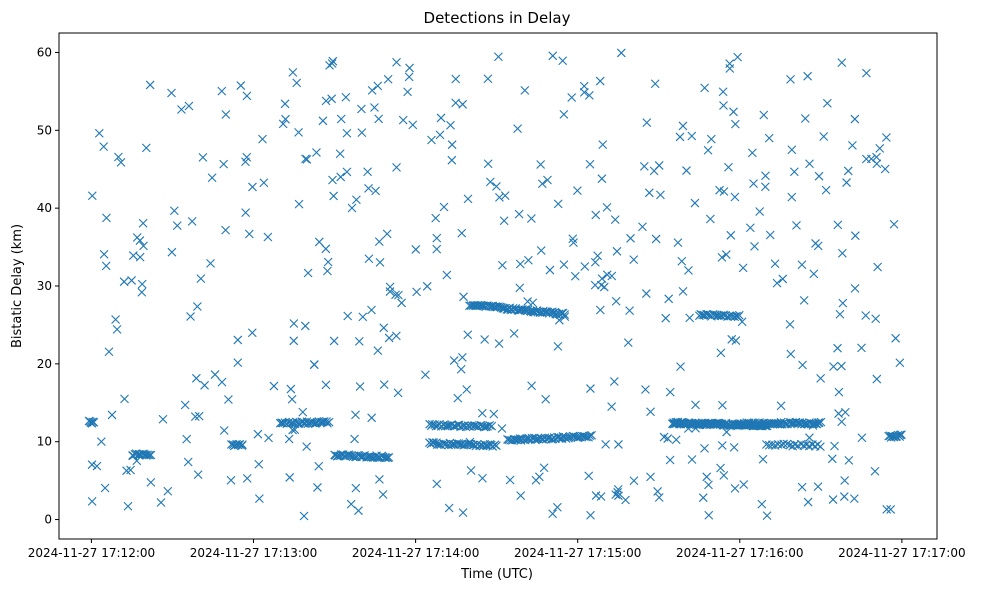  Describe the element at coordinates (44, 130) in the screenshot. I see `y-tick-label-5: 50` at that location.